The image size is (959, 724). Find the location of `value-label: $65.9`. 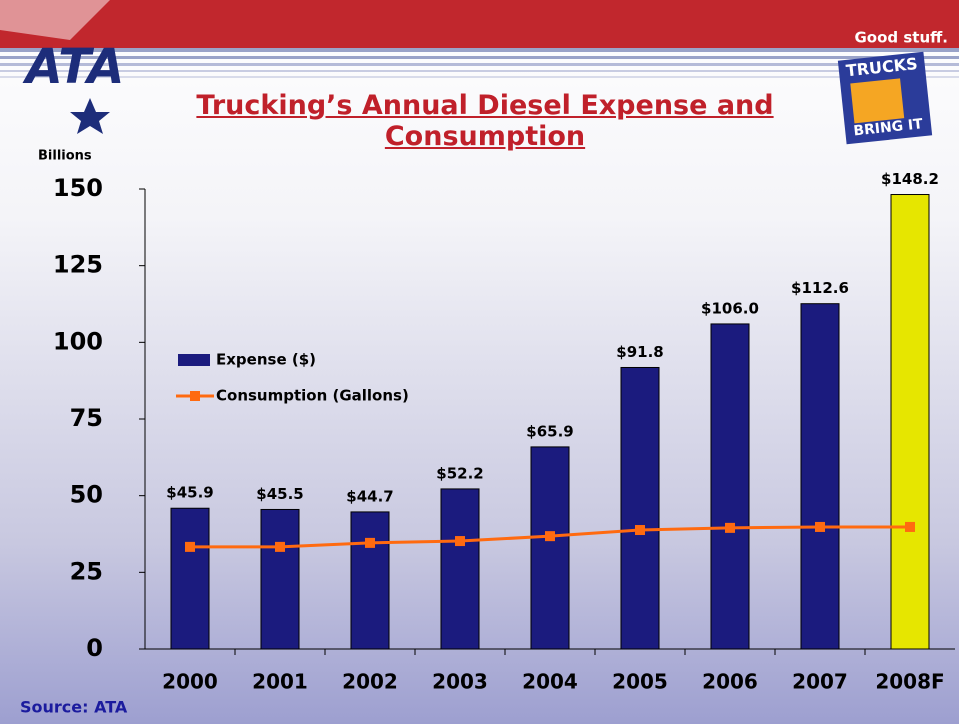

value-label: $65.9 is located at coordinates (549, 431).